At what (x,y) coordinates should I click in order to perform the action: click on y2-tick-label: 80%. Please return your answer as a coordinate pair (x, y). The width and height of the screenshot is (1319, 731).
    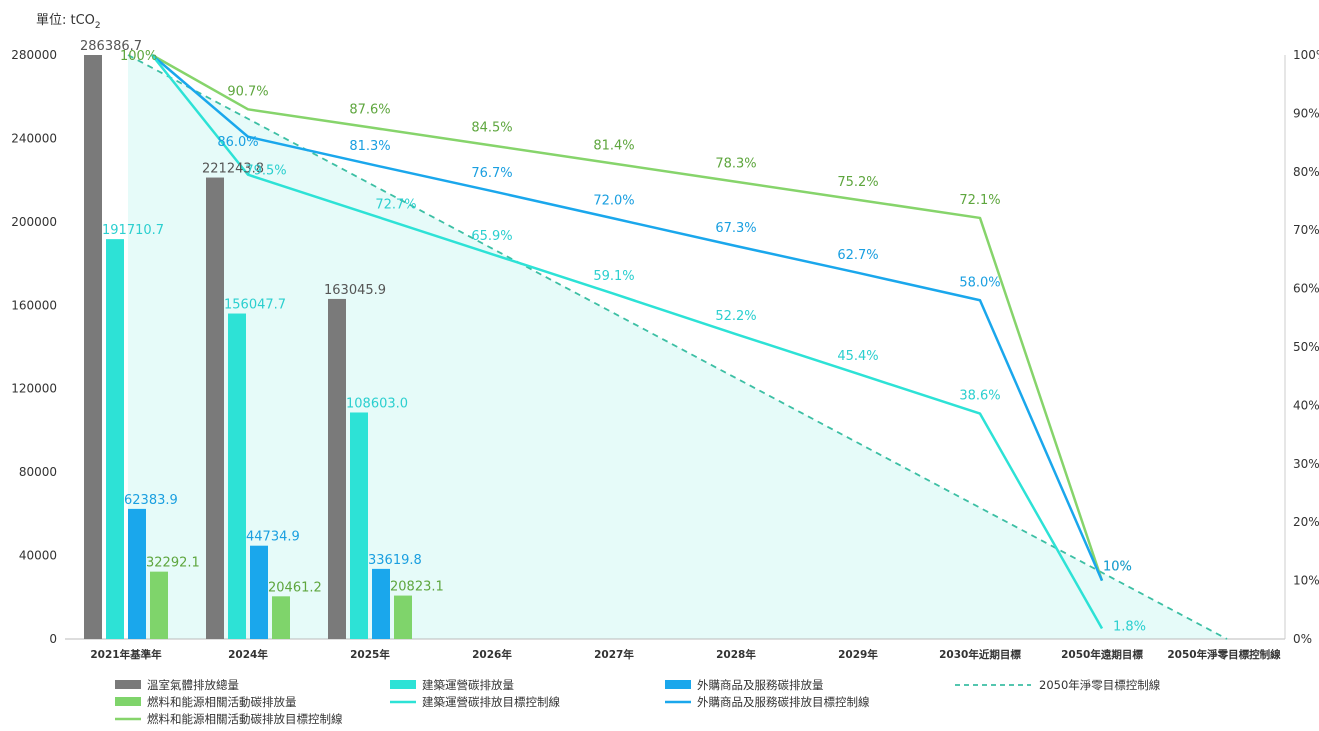
    Looking at the image, I should click on (1306, 172).